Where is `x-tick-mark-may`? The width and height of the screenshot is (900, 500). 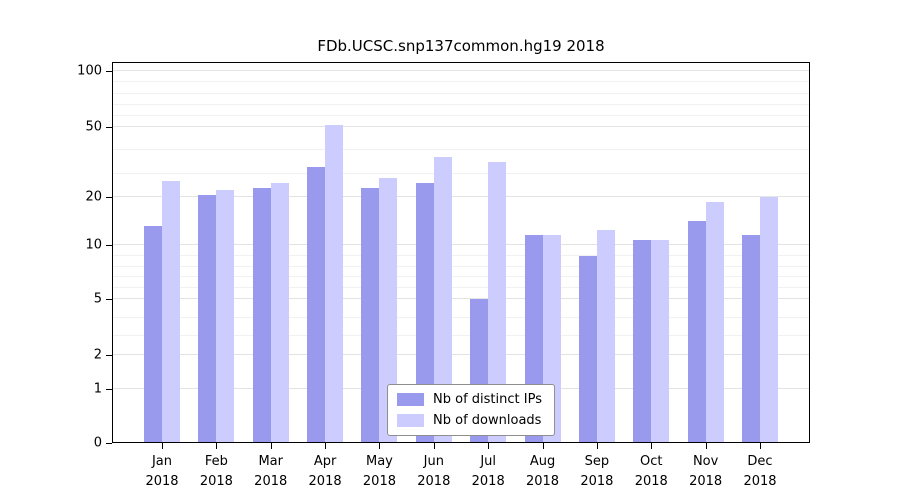
x-tick-mark-may is located at coordinates (380, 446).